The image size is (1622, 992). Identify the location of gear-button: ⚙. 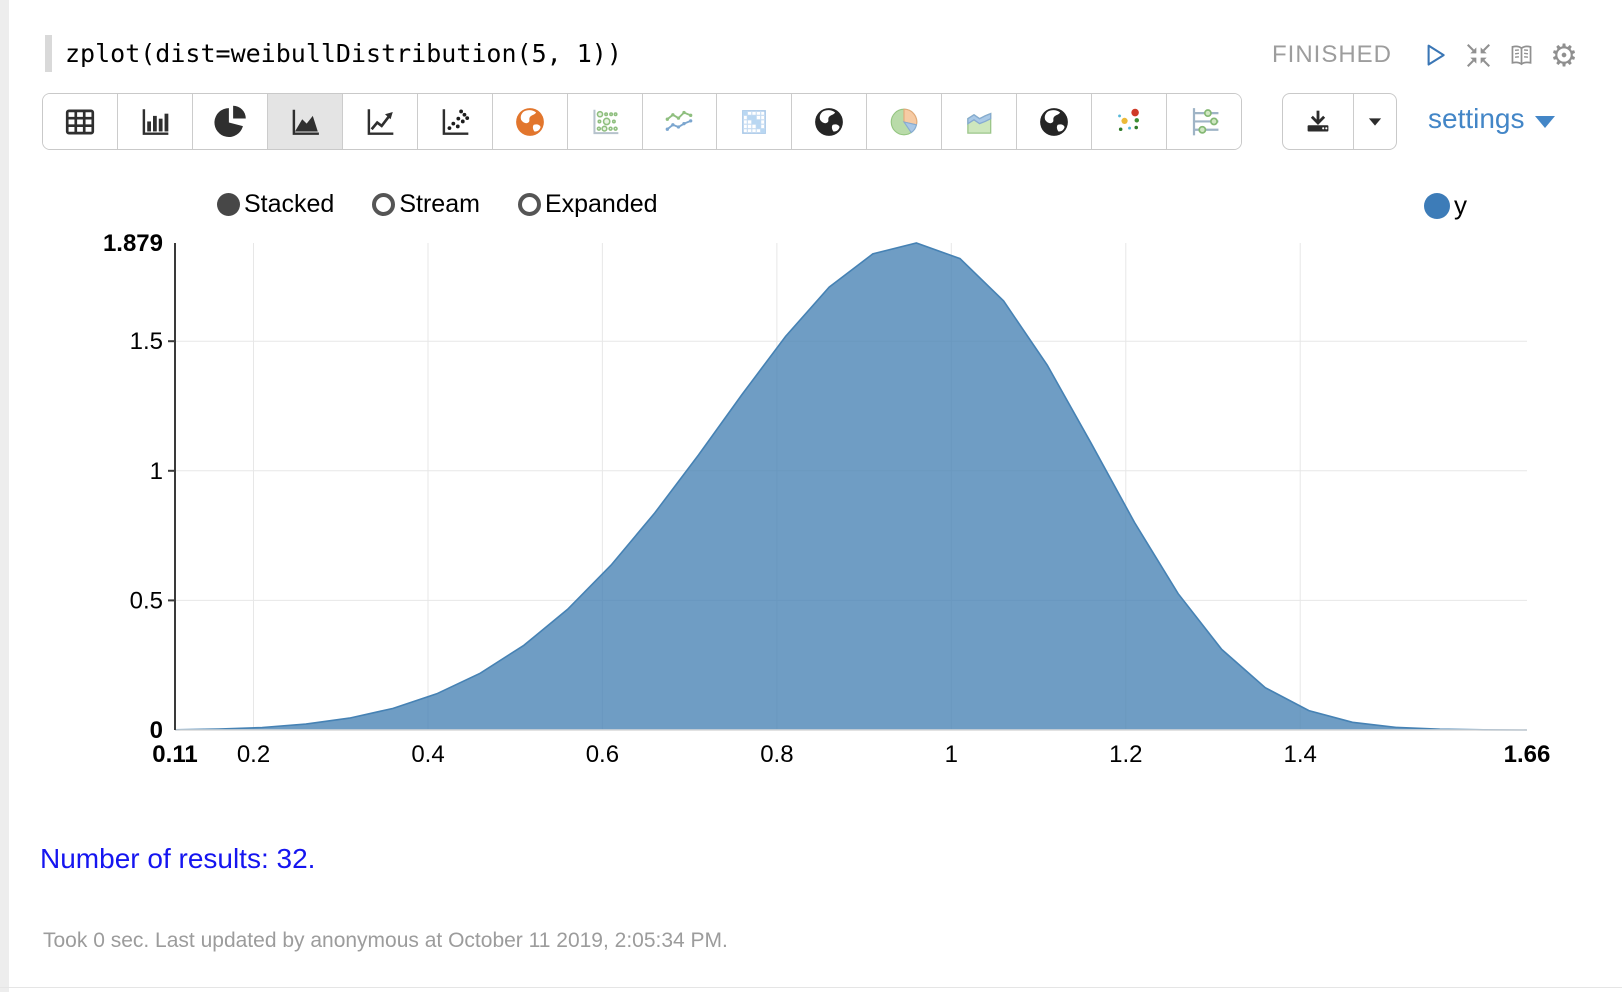
(1564, 55).